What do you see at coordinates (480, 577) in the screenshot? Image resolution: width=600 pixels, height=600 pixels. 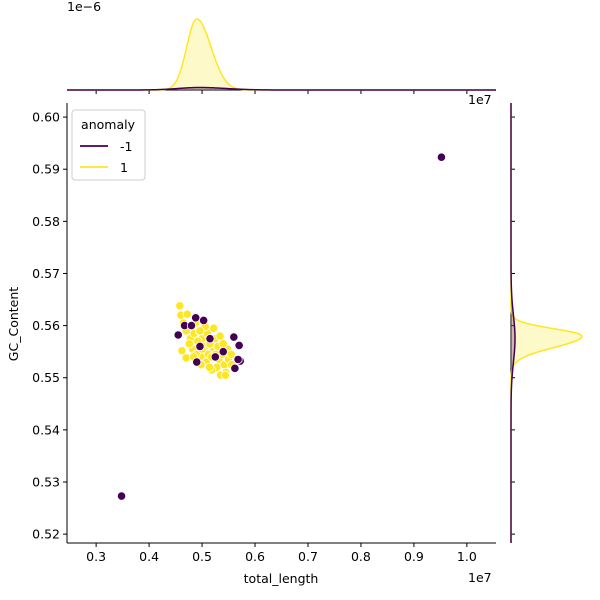 I see `x-offset-text-bottom: 1e7` at bounding box center [480, 577].